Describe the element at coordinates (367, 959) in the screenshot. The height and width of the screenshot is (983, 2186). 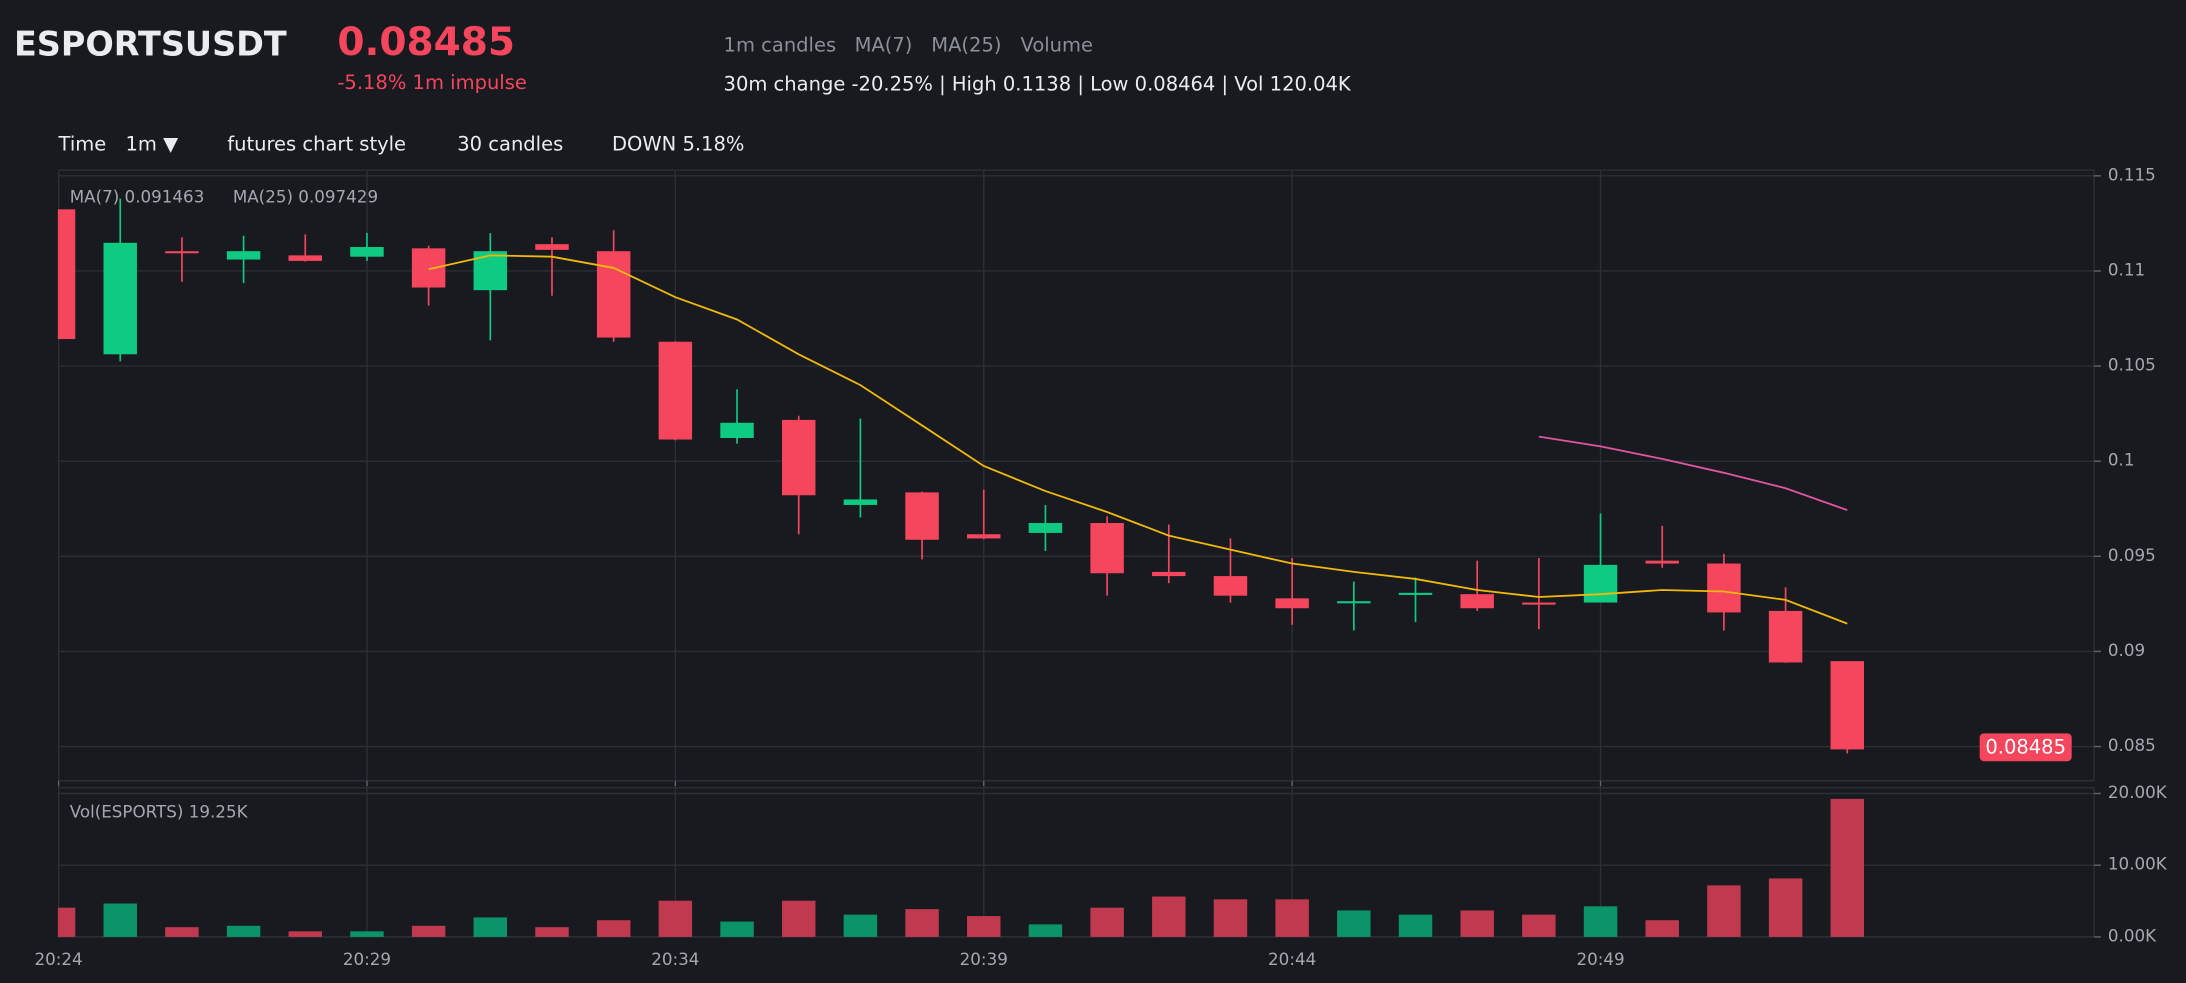
I see `x-tick-label: 20:29` at that location.